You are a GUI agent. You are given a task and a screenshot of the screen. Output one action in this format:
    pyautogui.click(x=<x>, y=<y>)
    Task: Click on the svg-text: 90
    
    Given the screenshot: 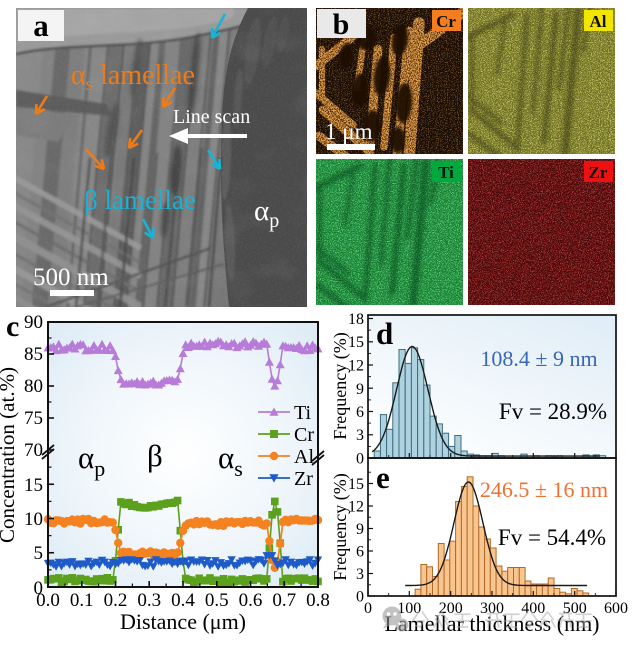 What is the action you would take?
    pyautogui.click(x=33, y=322)
    